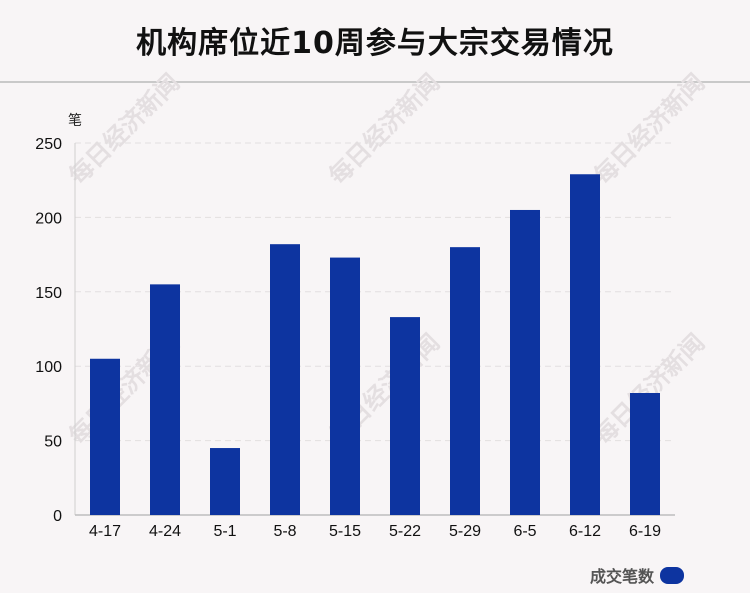 The height and width of the screenshot is (593, 750). What do you see at coordinates (165, 531) in the screenshot?
I see `x-tick-label: 4-24` at bounding box center [165, 531].